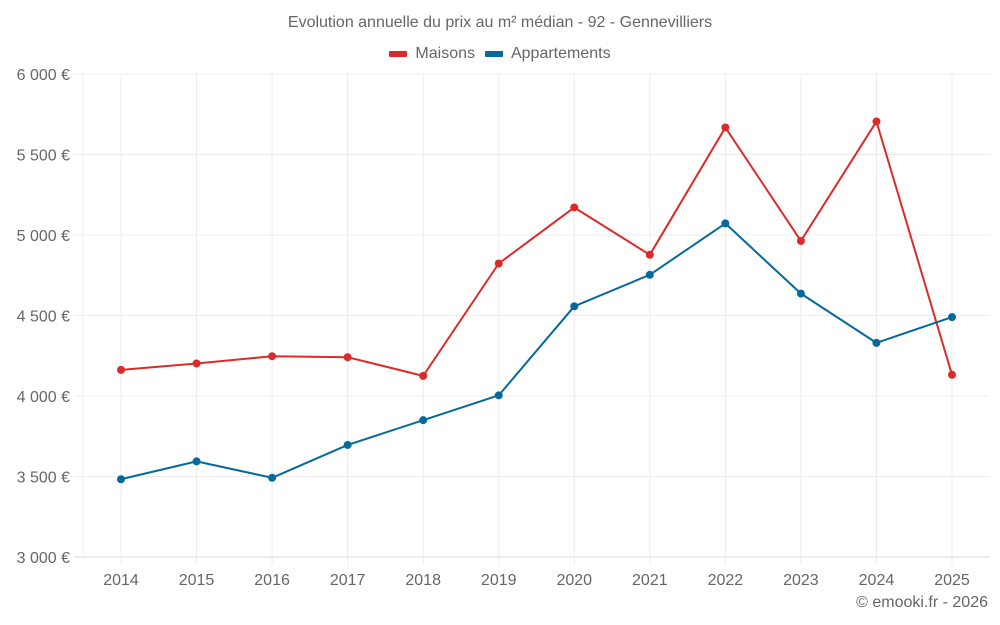 The height and width of the screenshot is (625, 1000). I want to click on data-point-maisons-2022, so click(725, 127).